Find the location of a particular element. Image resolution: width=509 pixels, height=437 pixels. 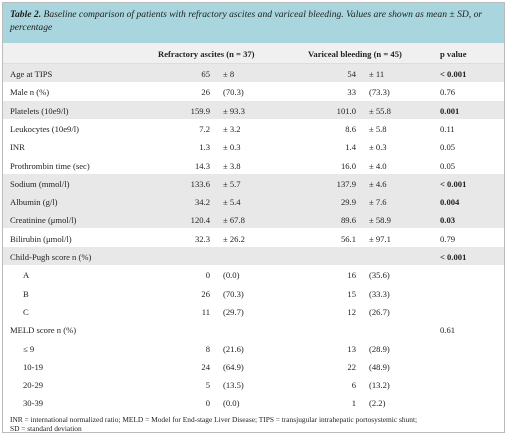

cell-value: 33 is located at coordinates (351, 92).